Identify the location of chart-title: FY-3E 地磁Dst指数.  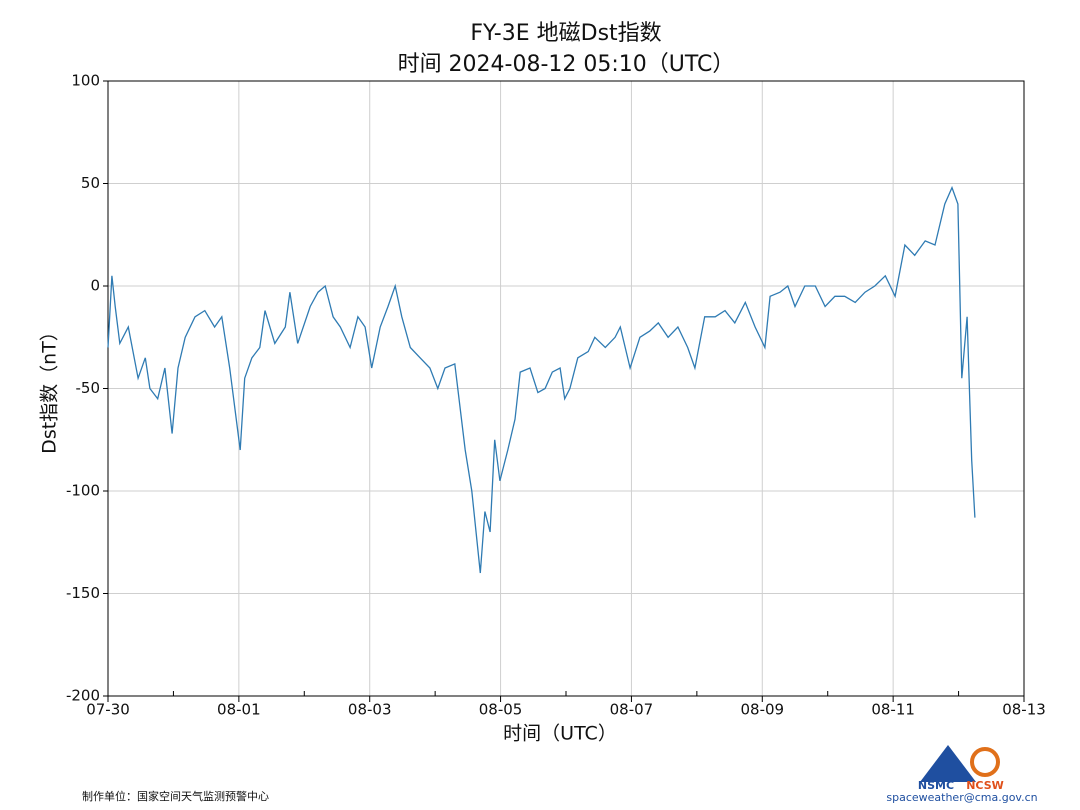
(565, 33).